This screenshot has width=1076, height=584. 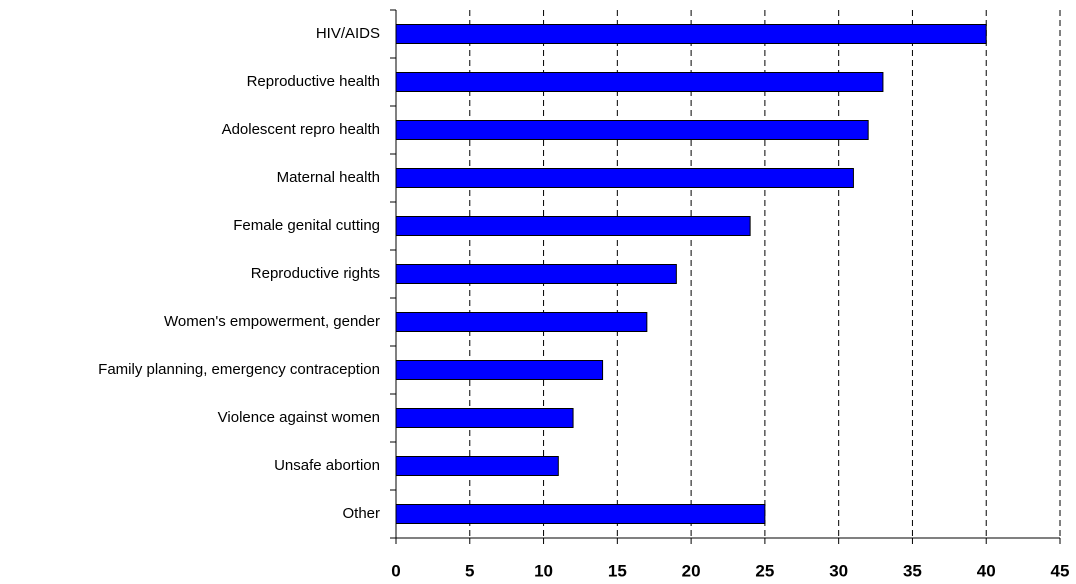 What do you see at coordinates (395, 570) in the screenshot?
I see `x-tick-label: 0` at bounding box center [395, 570].